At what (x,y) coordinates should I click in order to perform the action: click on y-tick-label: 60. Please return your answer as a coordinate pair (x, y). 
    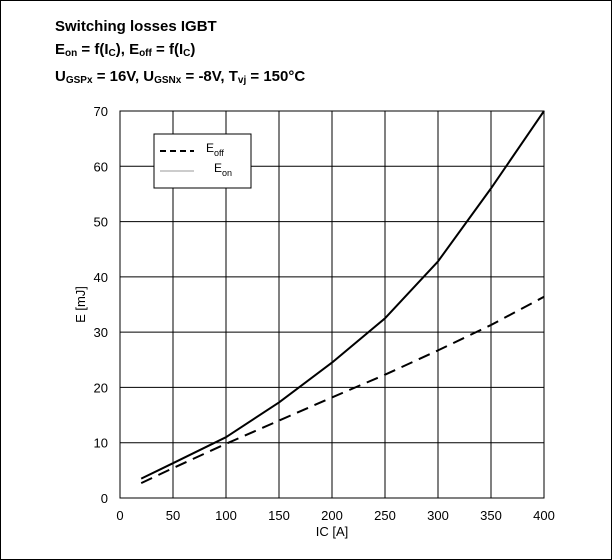
    Looking at the image, I should click on (101, 166).